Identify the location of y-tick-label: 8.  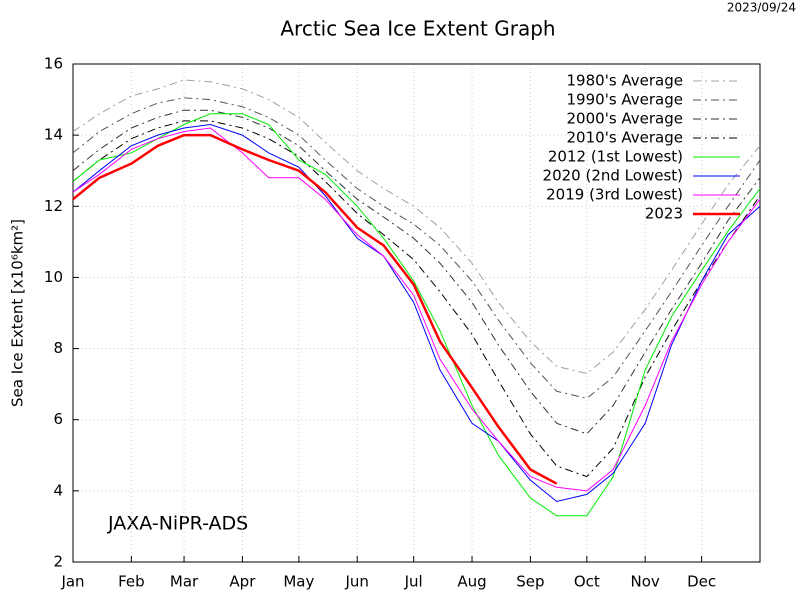
(58, 348).